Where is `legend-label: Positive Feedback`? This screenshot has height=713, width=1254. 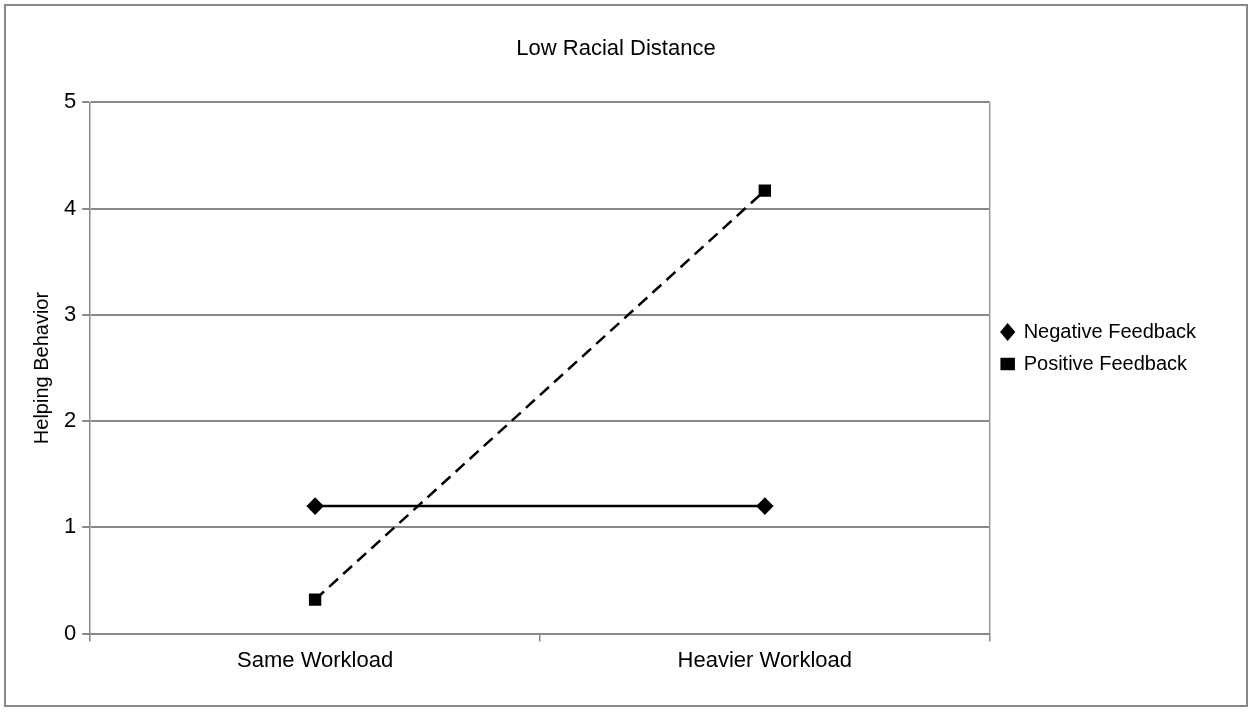 legend-label: Positive Feedback is located at coordinates (1106, 362).